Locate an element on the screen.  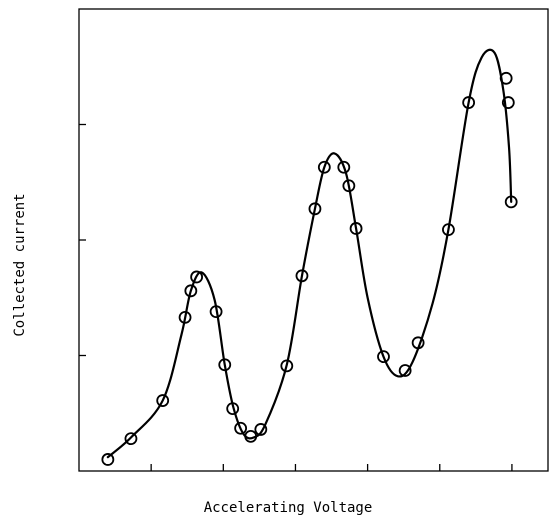
x-axis-title: Accelerating Voltage is located at coordinates (288, 508).